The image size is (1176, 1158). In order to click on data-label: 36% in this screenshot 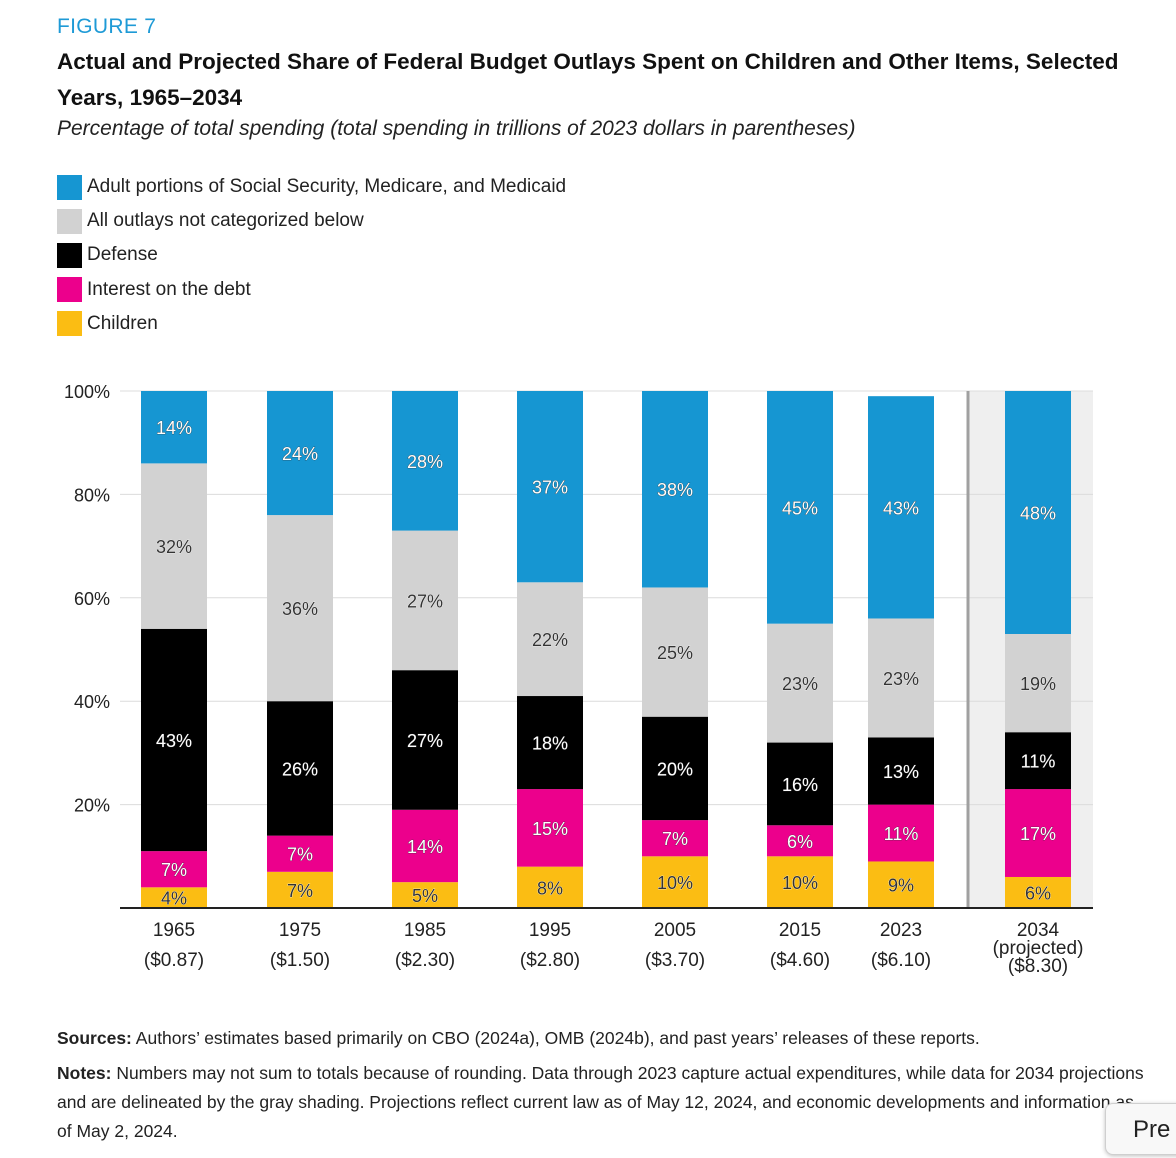, I will do `click(300, 609)`.